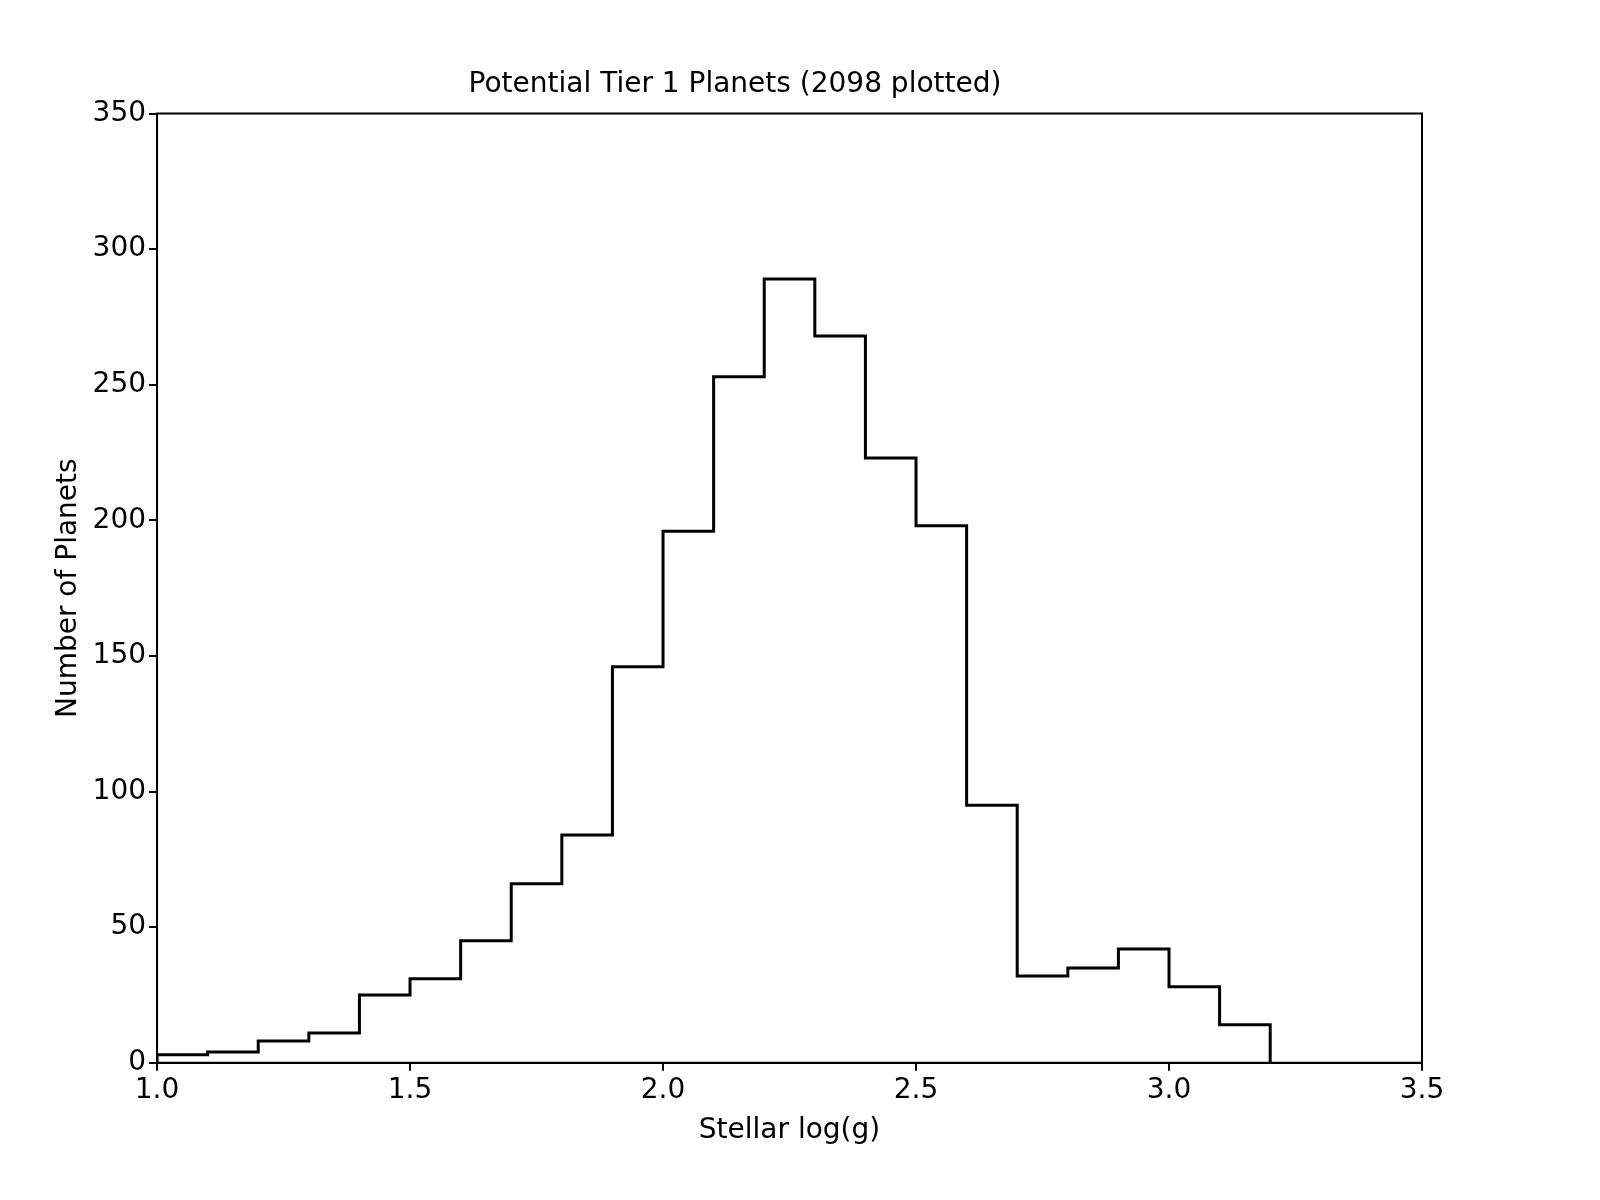 The image size is (1600, 1200). What do you see at coordinates (735, 83) in the screenshot?
I see `chart-title: Potential Tier 1 Planets (2098 plotted)` at bounding box center [735, 83].